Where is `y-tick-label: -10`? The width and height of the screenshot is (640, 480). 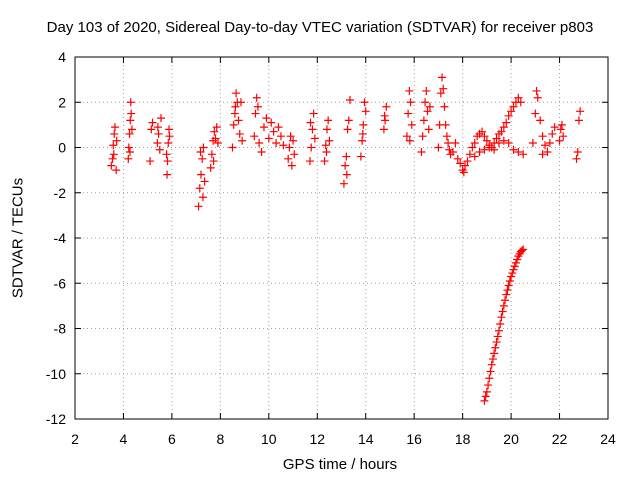 y-tick-label: -10 is located at coordinates (56, 374).